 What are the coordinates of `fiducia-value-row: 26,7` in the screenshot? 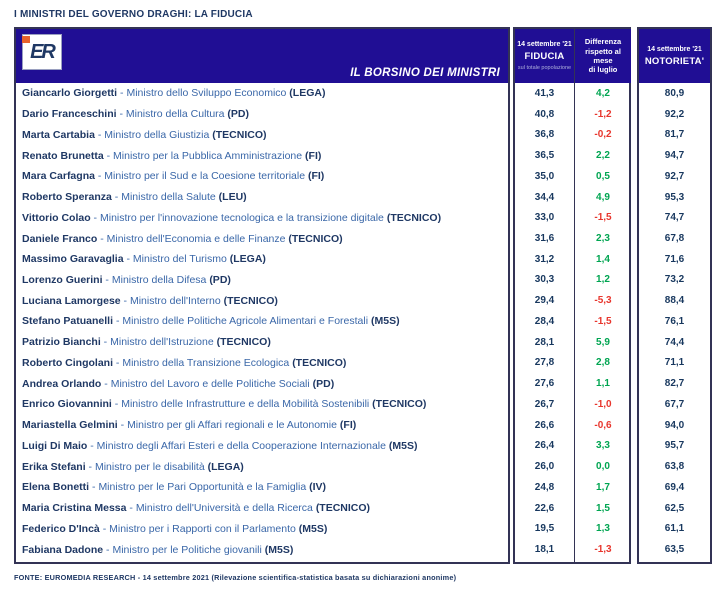 It's located at (544, 404).